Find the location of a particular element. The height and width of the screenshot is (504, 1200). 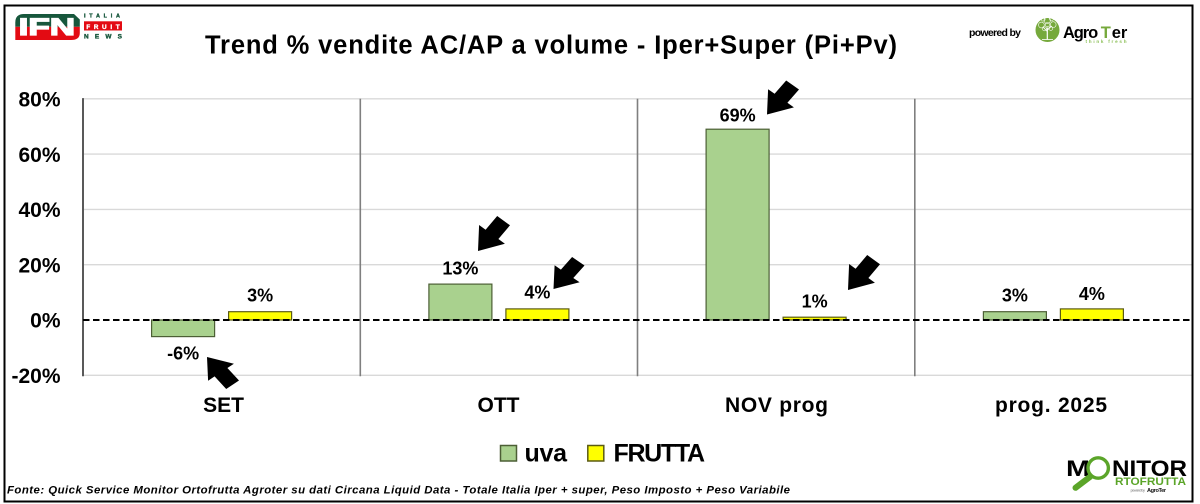

svg-text: think fresh is located at coordinates (1106, 41).